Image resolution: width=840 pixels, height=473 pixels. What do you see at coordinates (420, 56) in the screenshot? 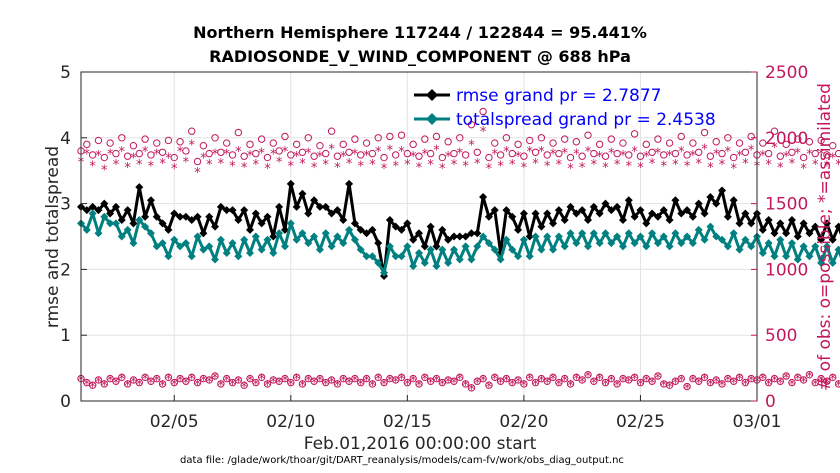
I see `chart-subtitle: RADIOSONDE_V_WIND_COMPONENT @ 688 hPa` at bounding box center [420, 56].